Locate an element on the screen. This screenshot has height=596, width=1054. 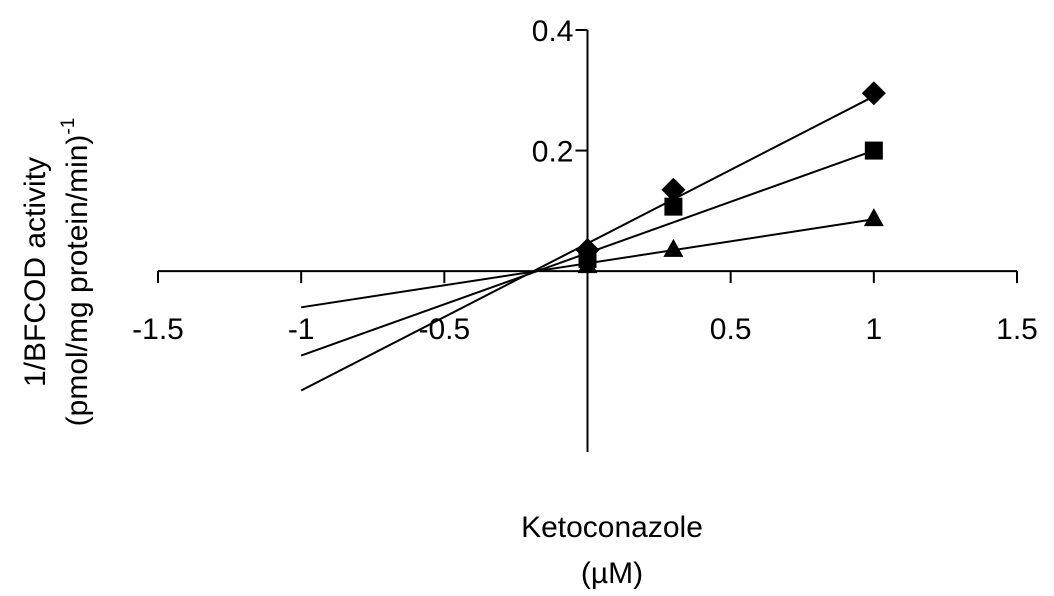
x-tick-label: 0.5 is located at coordinates (731, 329).